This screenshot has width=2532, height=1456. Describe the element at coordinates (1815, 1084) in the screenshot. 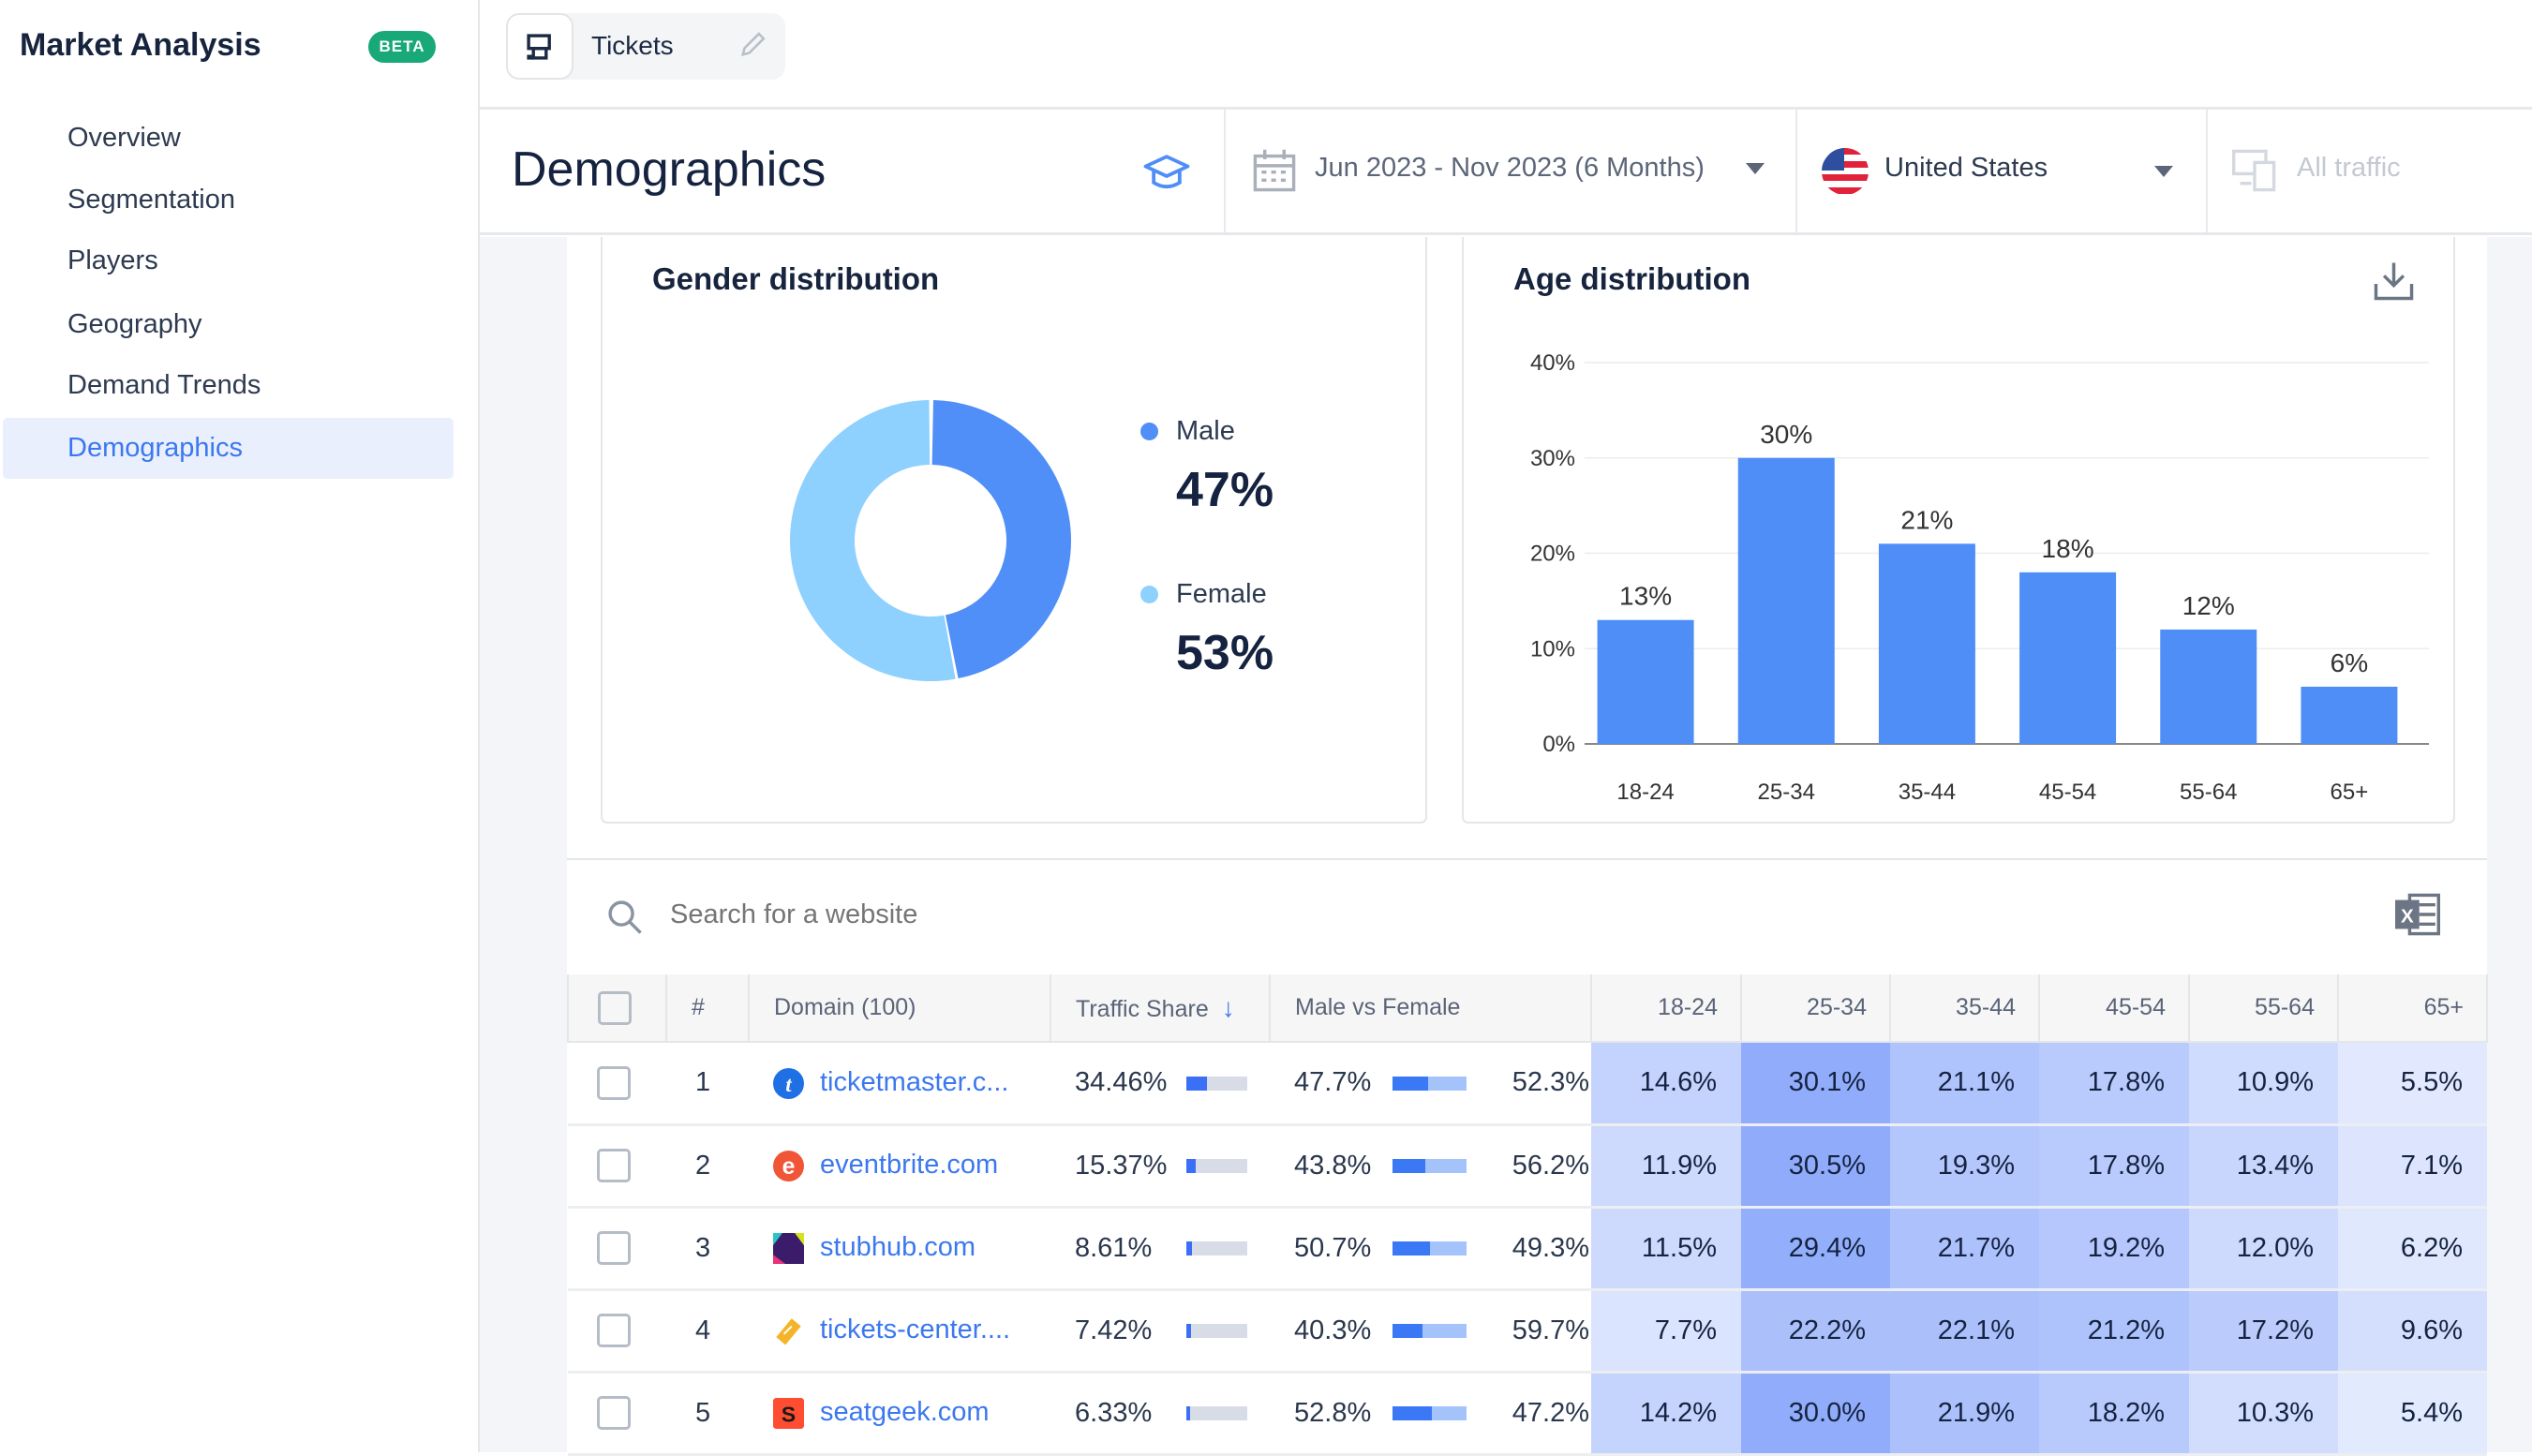

I see `age-cell-25-34: 30.1%` at that location.